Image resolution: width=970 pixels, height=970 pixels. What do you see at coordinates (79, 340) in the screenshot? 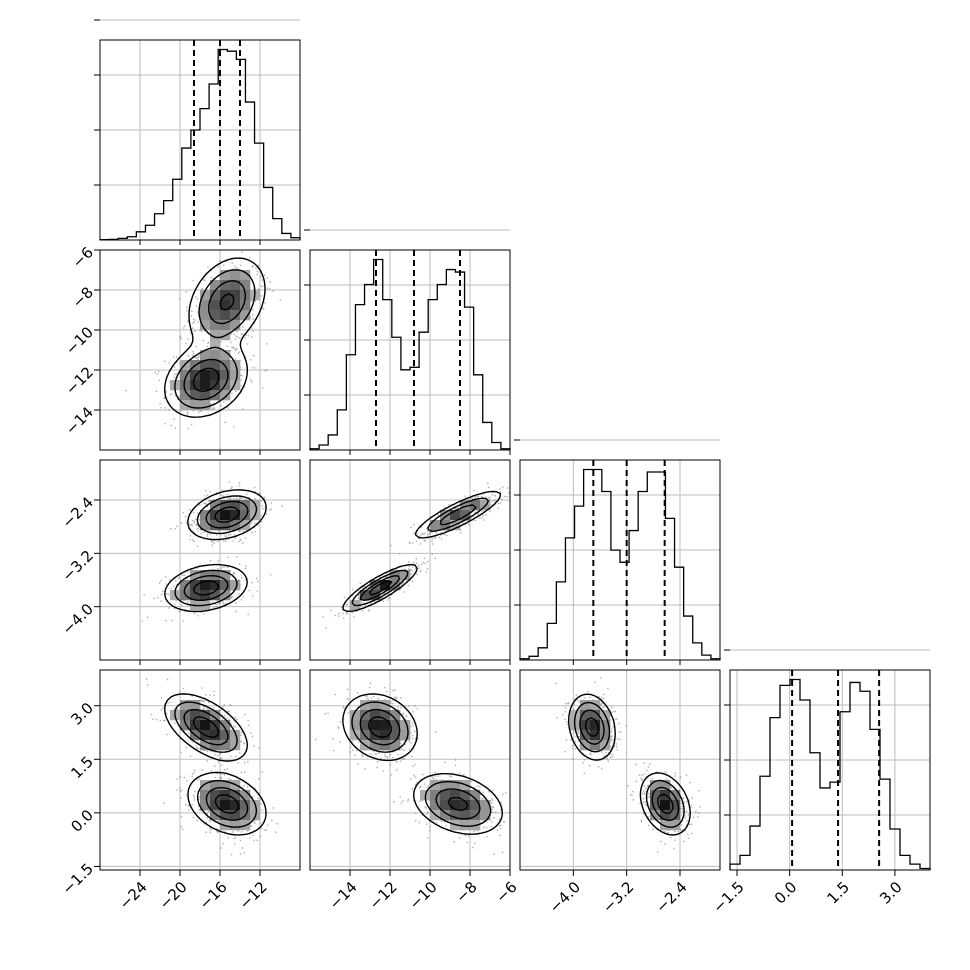
I see `y-tick-label: −10` at bounding box center [79, 340].